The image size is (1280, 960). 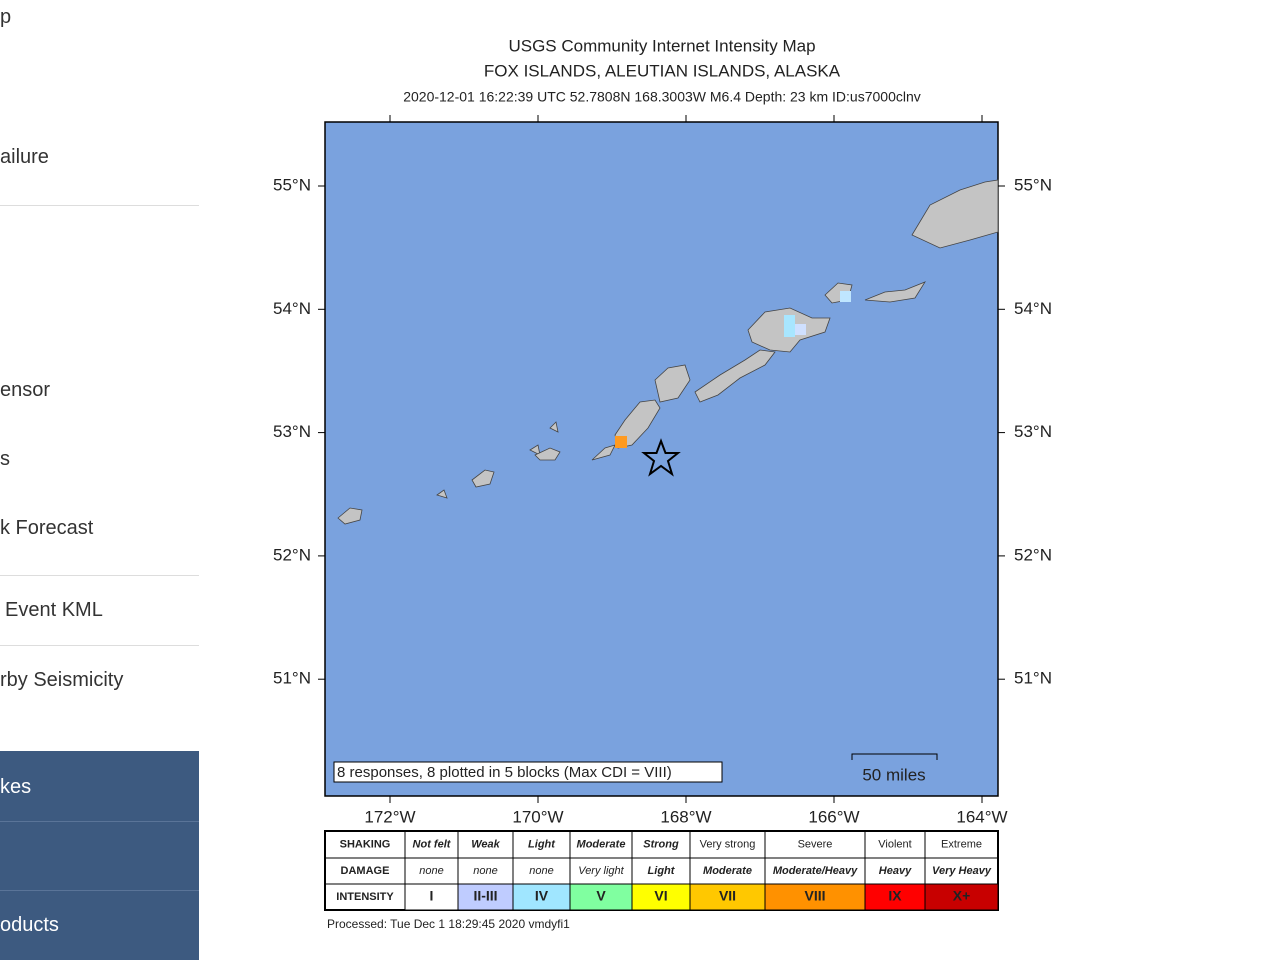 I want to click on legend-cell: VII, so click(x=727, y=896).